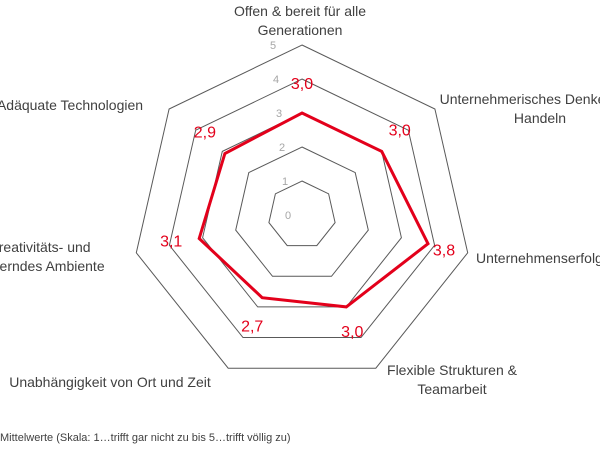 The width and height of the screenshot is (600, 450). Describe the element at coordinates (252, 327) in the screenshot. I see `data-label: 2,7` at that location.